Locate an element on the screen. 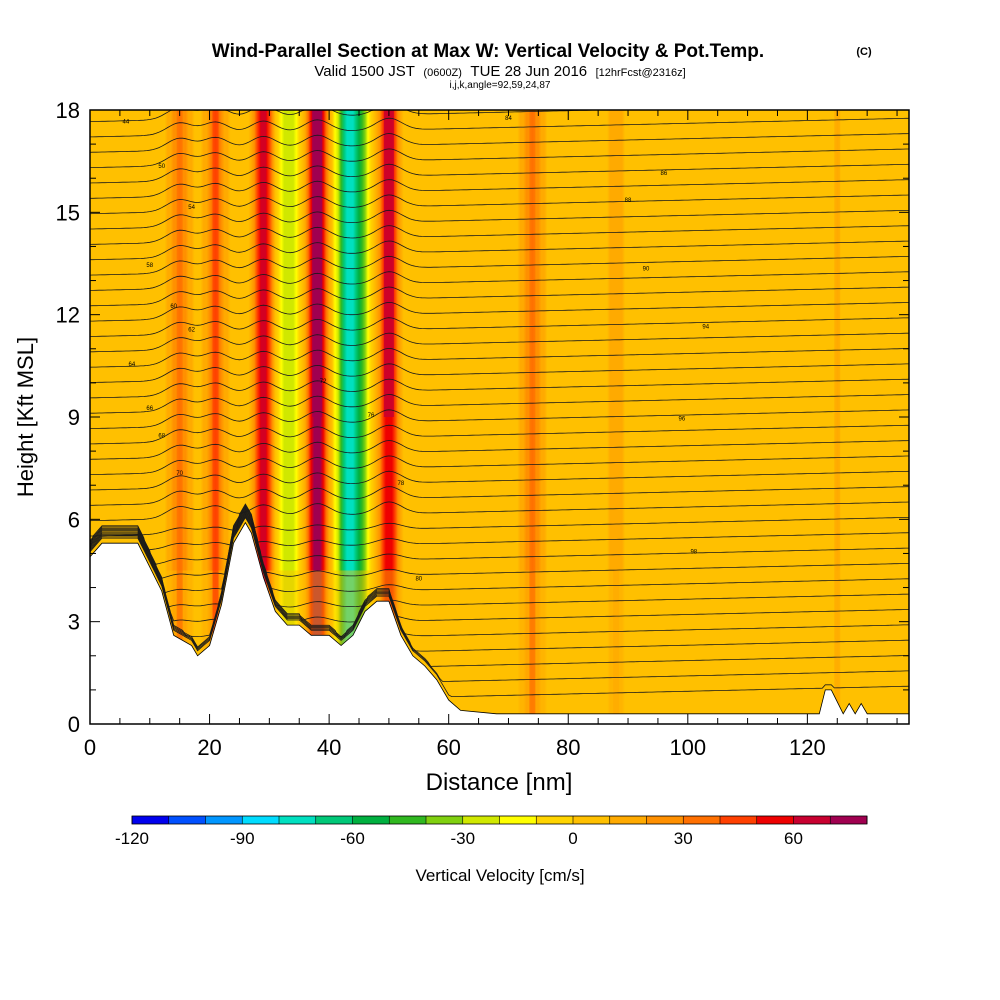  theta-contour-label: 84 is located at coordinates (508, 119).